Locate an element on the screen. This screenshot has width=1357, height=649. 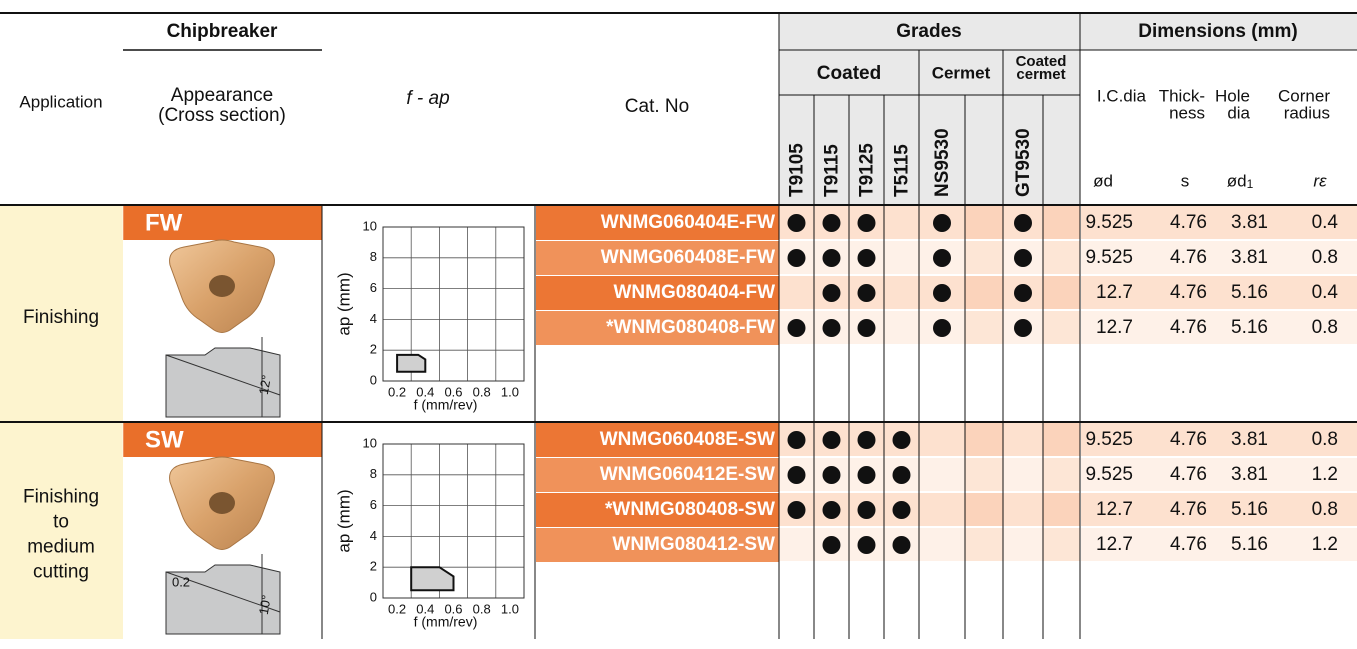
y-tick-label: 4 is located at coordinates (373, 535).